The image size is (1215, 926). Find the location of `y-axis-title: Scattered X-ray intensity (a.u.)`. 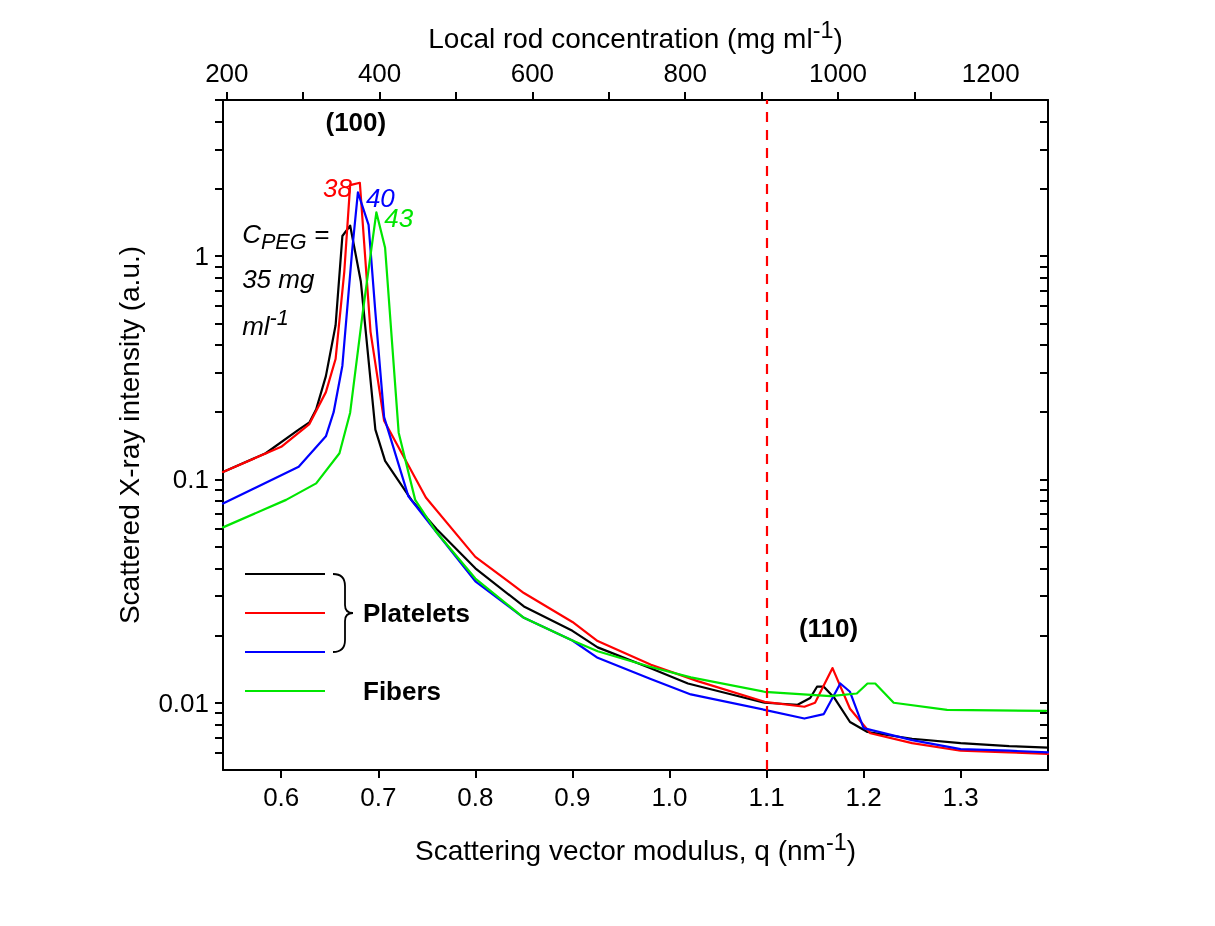

y-axis-title: Scattered X-ray intensity (a.u.) is located at coordinates (130, 435).